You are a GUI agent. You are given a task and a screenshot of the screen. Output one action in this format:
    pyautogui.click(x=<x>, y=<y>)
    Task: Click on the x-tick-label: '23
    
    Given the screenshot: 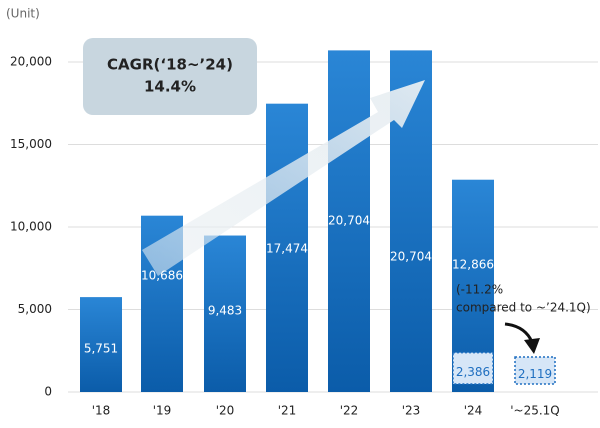 What is the action you would take?
    pyautogui.click(x=411, y=411)
    